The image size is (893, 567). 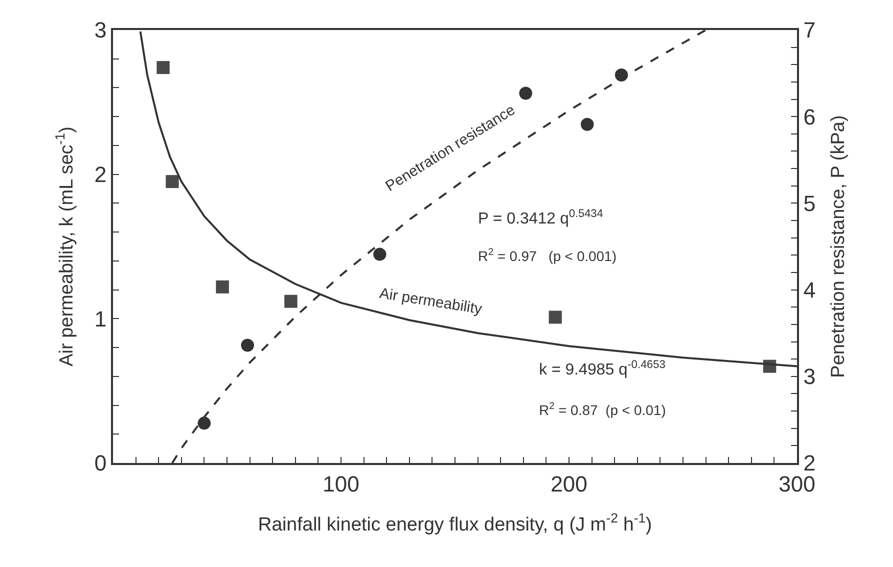 What do you see at coordinates (455, 523) in the screenshot?
I see `x-axis-title: Rainfall kinetic energy flux density, q (J m$^{-2}$ h$^{-1}$)` at bounding box center [455, 523].